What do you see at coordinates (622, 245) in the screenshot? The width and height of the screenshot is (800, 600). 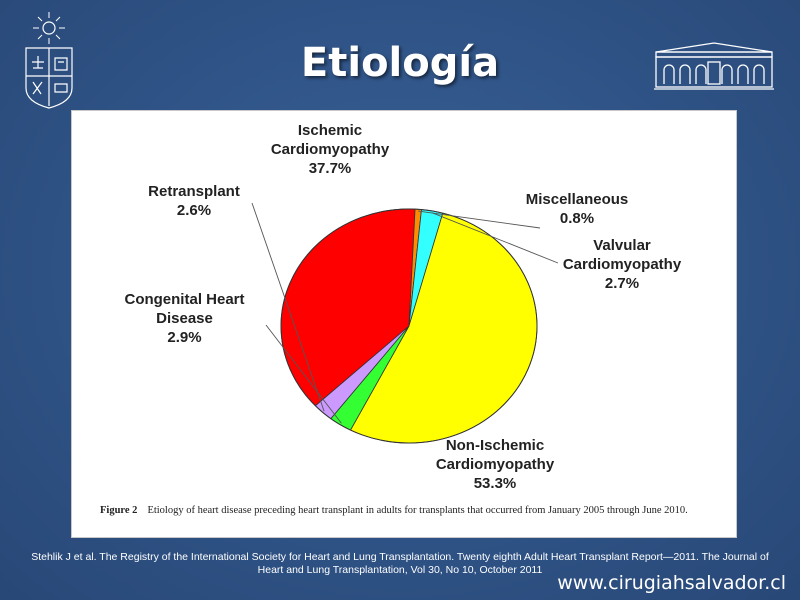 I see `label-valvular-line1: Valvular` at bounding box center [622, 245].